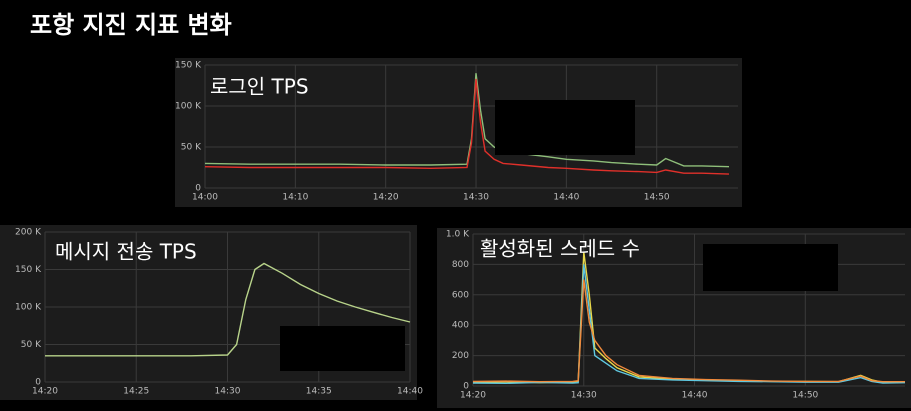 This screenshot has height=411, width=911. Describe the element at coordinates (28, 233) in the screenshot. I see `y-tick-label: 200 K` at that location.